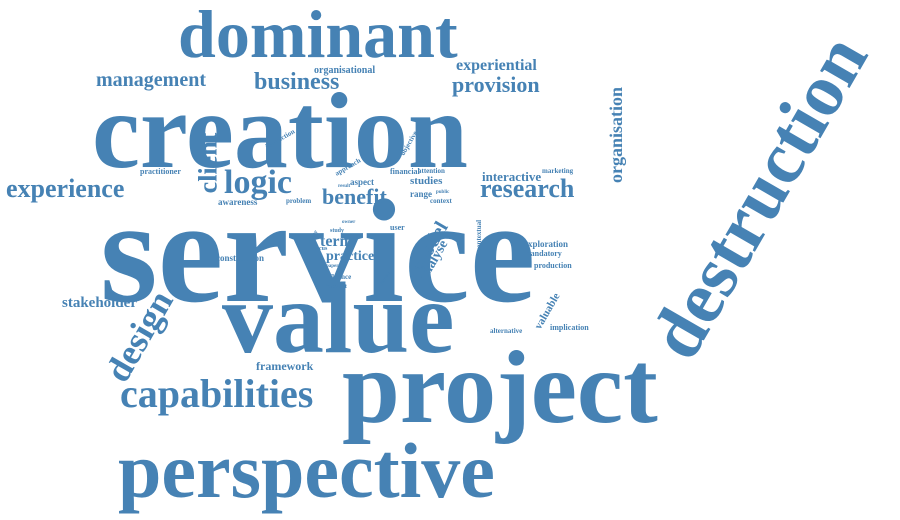  I want to click on word-perspective: perspective, so click(306, 470).